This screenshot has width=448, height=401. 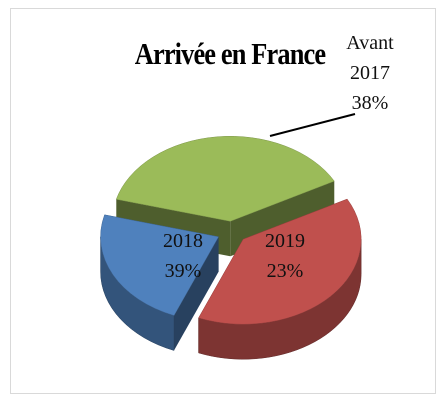 I want to click on category-label: 2018, so click(x=183, y=241).